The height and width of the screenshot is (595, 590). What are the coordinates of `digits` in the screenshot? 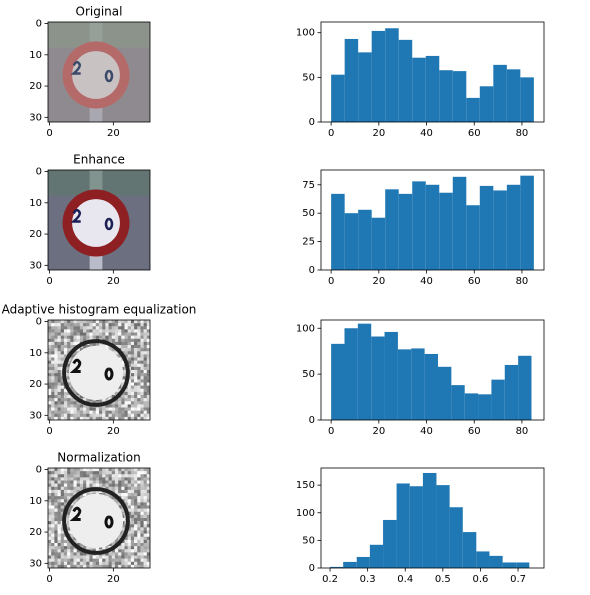 It's located at (92, 71).